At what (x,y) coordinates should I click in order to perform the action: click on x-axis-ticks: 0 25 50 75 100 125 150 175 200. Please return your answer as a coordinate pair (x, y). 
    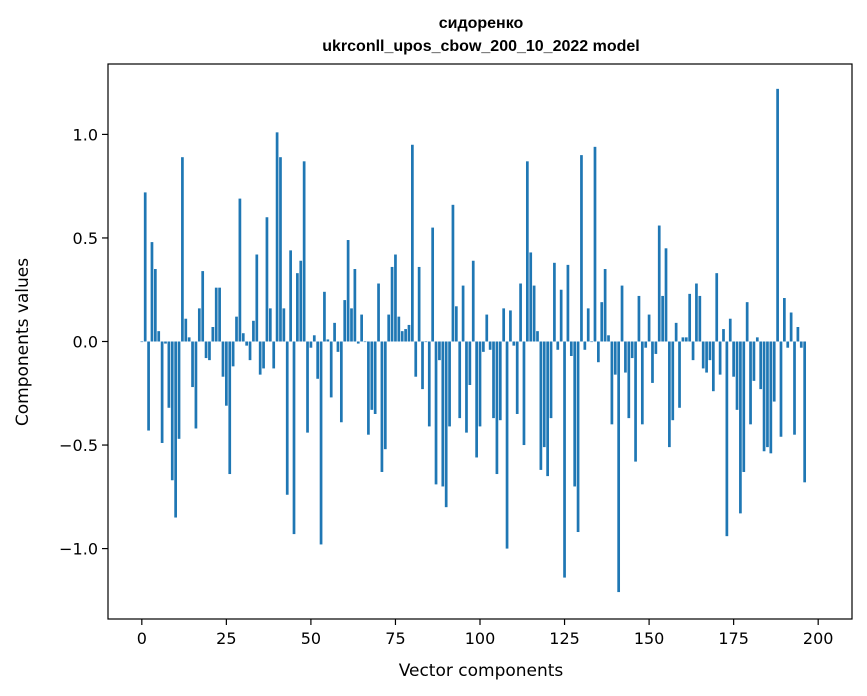
    Looking at the image, I should click on (485, 633).